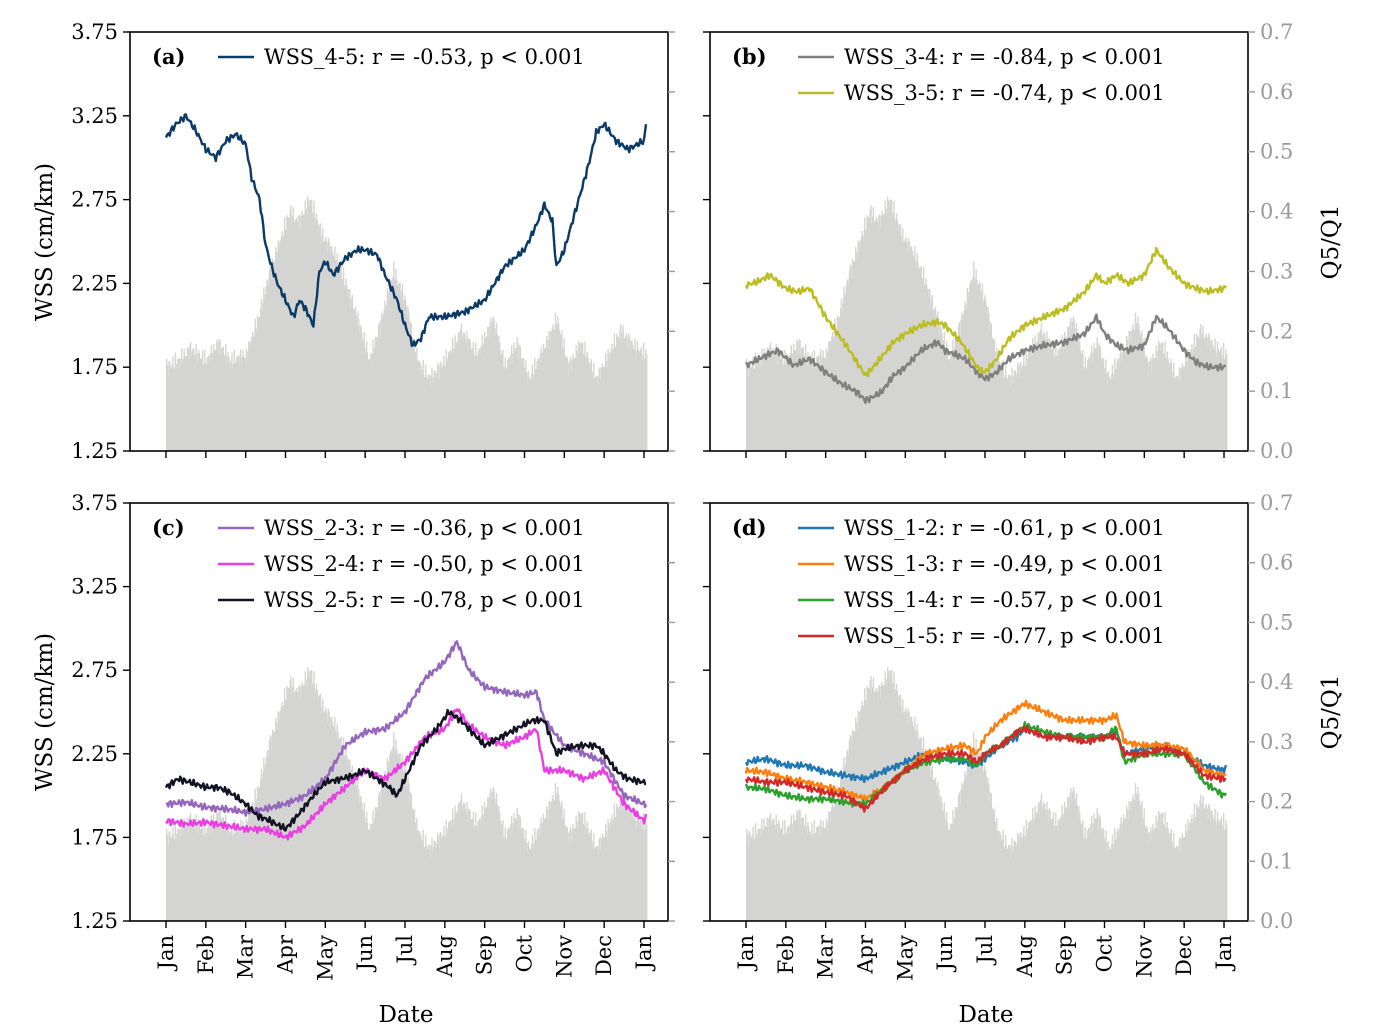  I want to click on xtick-label: Jun, so click(365, 953).